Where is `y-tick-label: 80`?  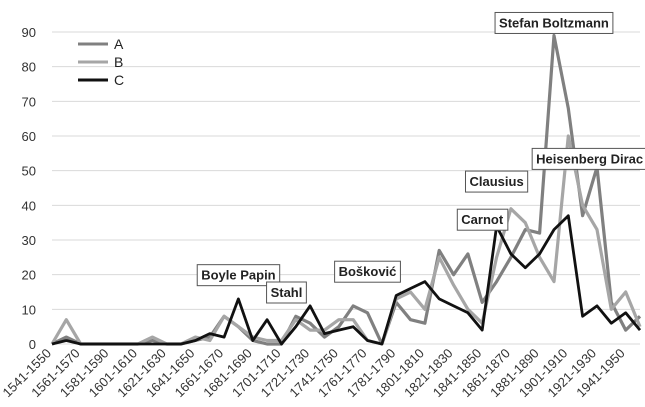 y-tick-label: 80 is located at coordinates (29, 67).